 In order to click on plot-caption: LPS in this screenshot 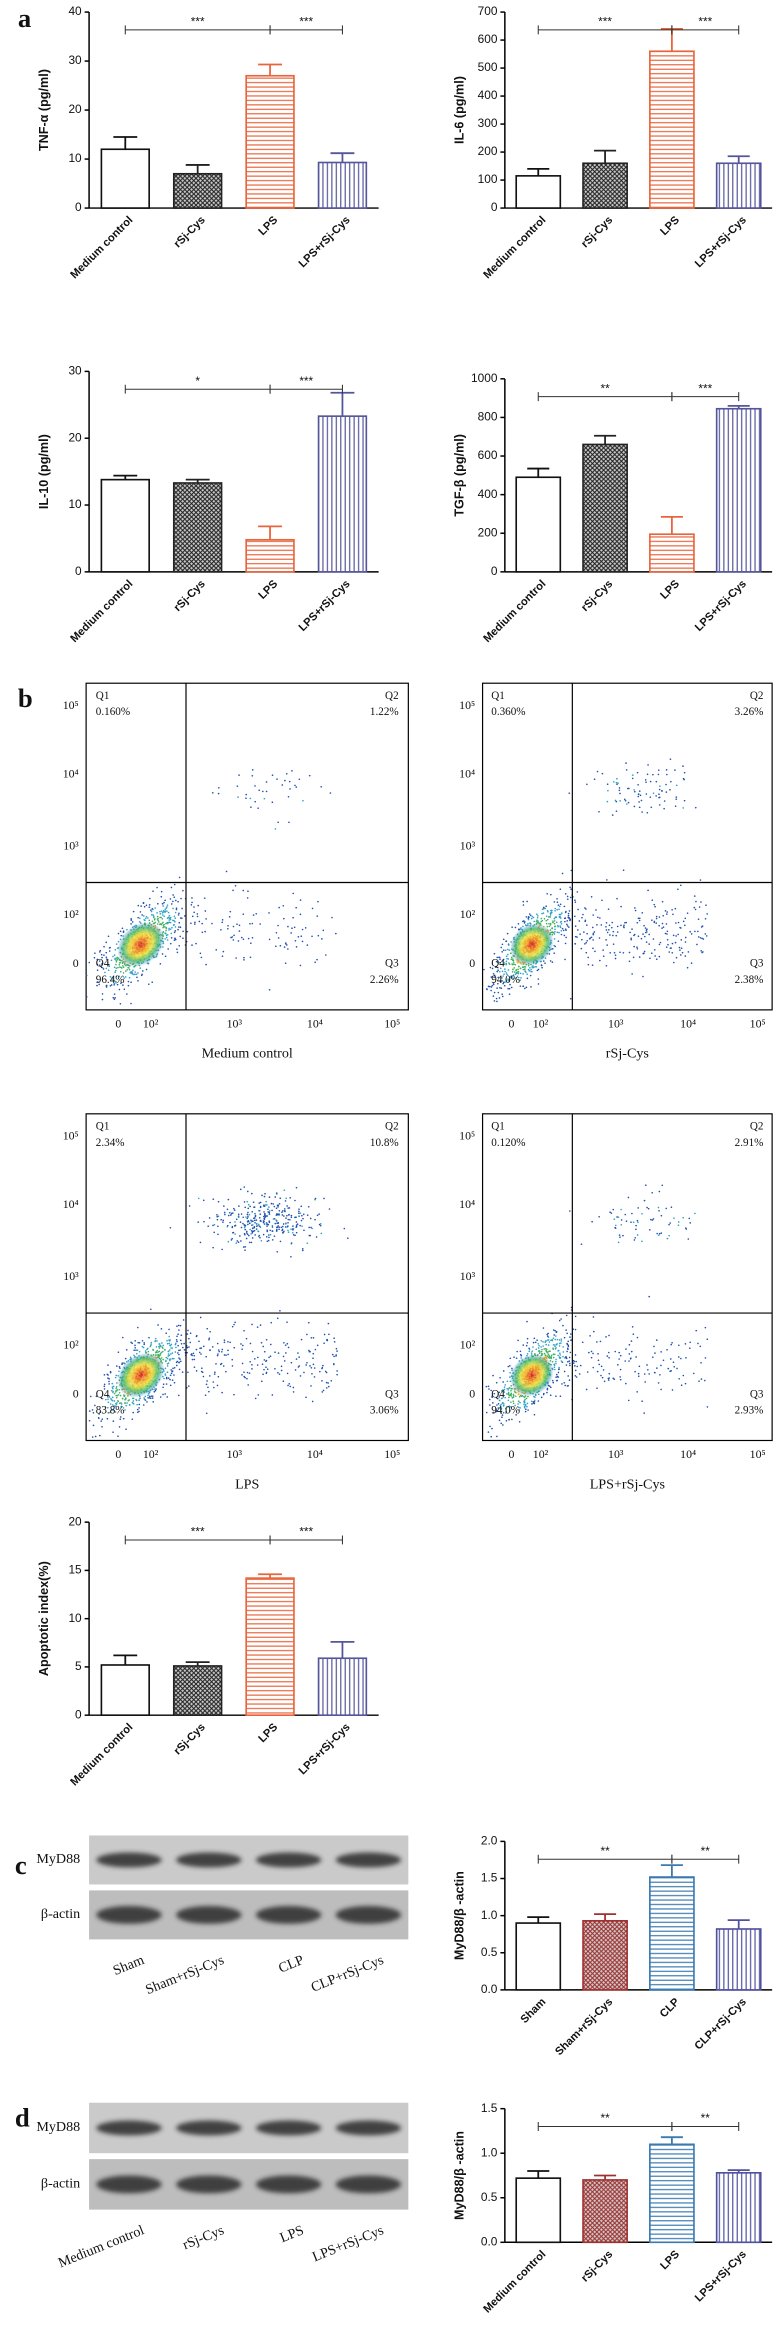, I will do `click(247, 1484)`.